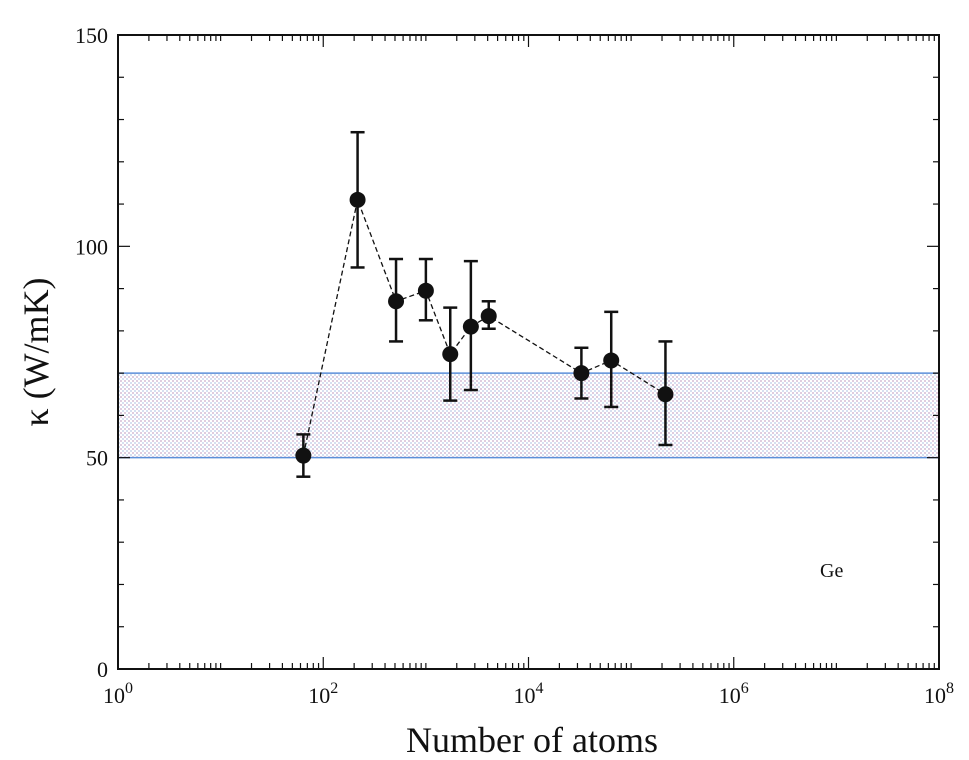 The width and height of the screenshot is (969, 760). Describe the element at coordinates (831, 571) in the screenshot. I see `annotation-label: Ge` at that location.